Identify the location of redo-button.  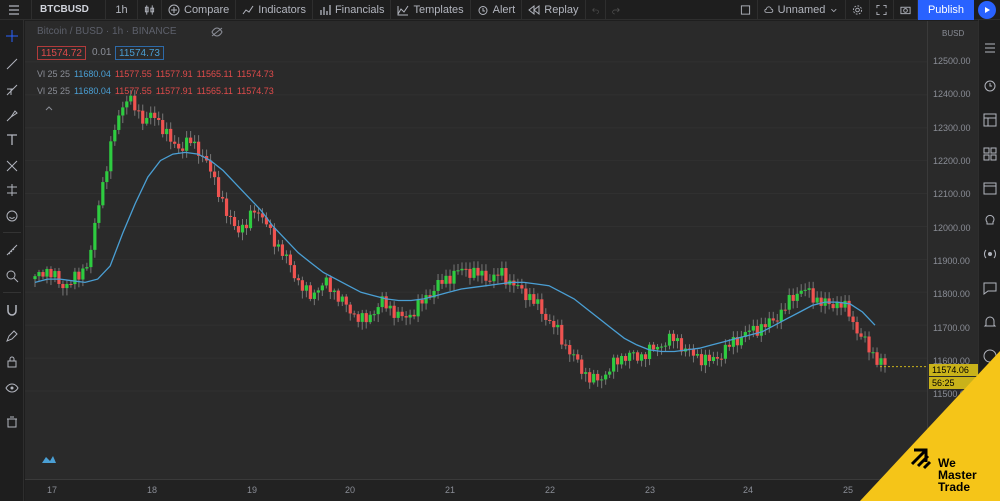
(616, 10).